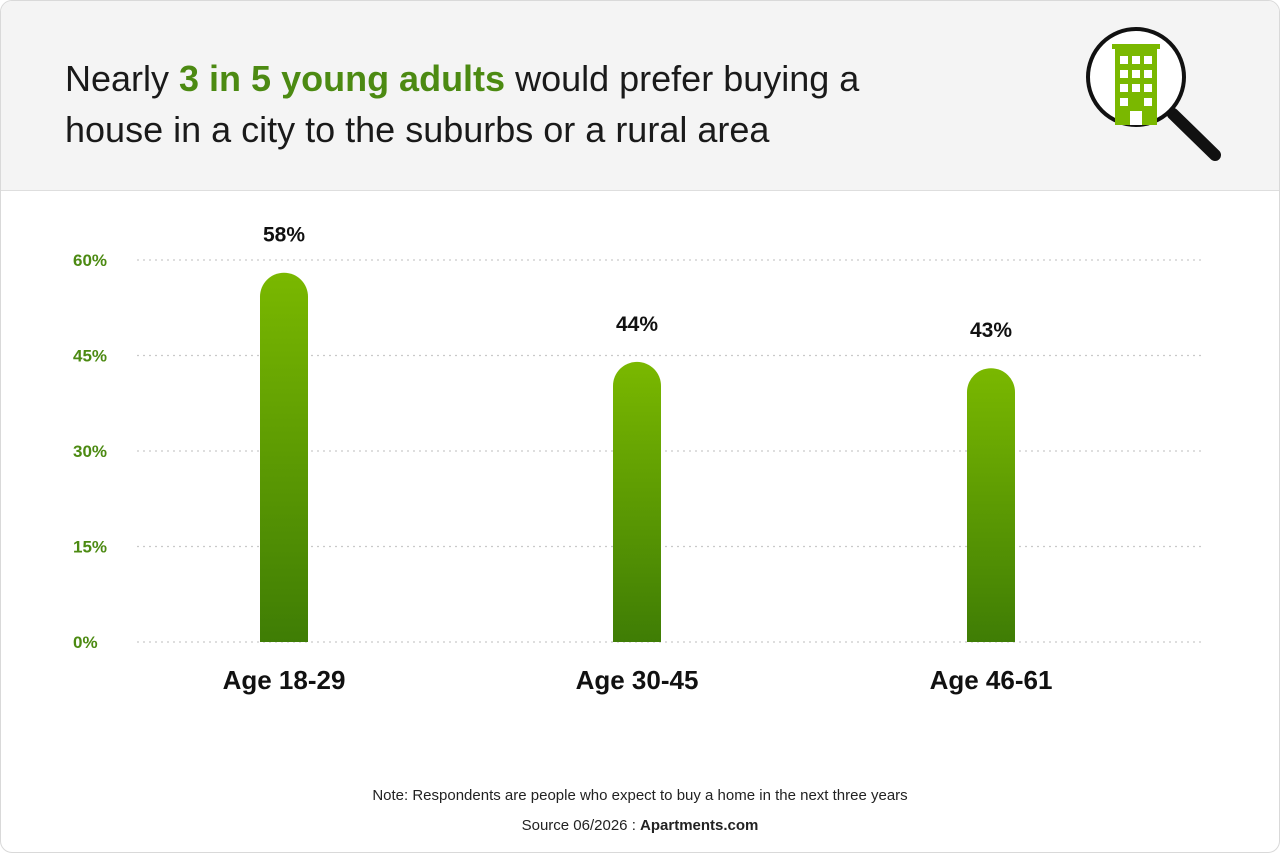 The height and width of the screenshot is (853, 1280). I want to click on y-tick-label: 0%, so click(85, 642).